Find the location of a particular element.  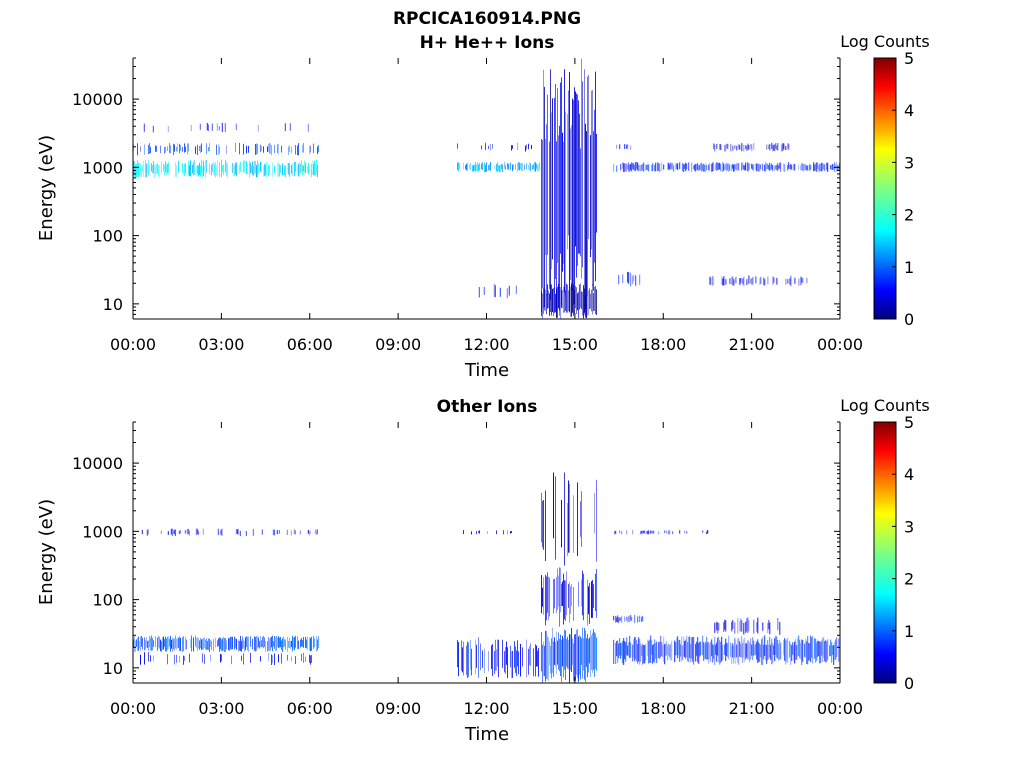

y-axis-label: Energy (eV) is located at coordinates (46, 188).